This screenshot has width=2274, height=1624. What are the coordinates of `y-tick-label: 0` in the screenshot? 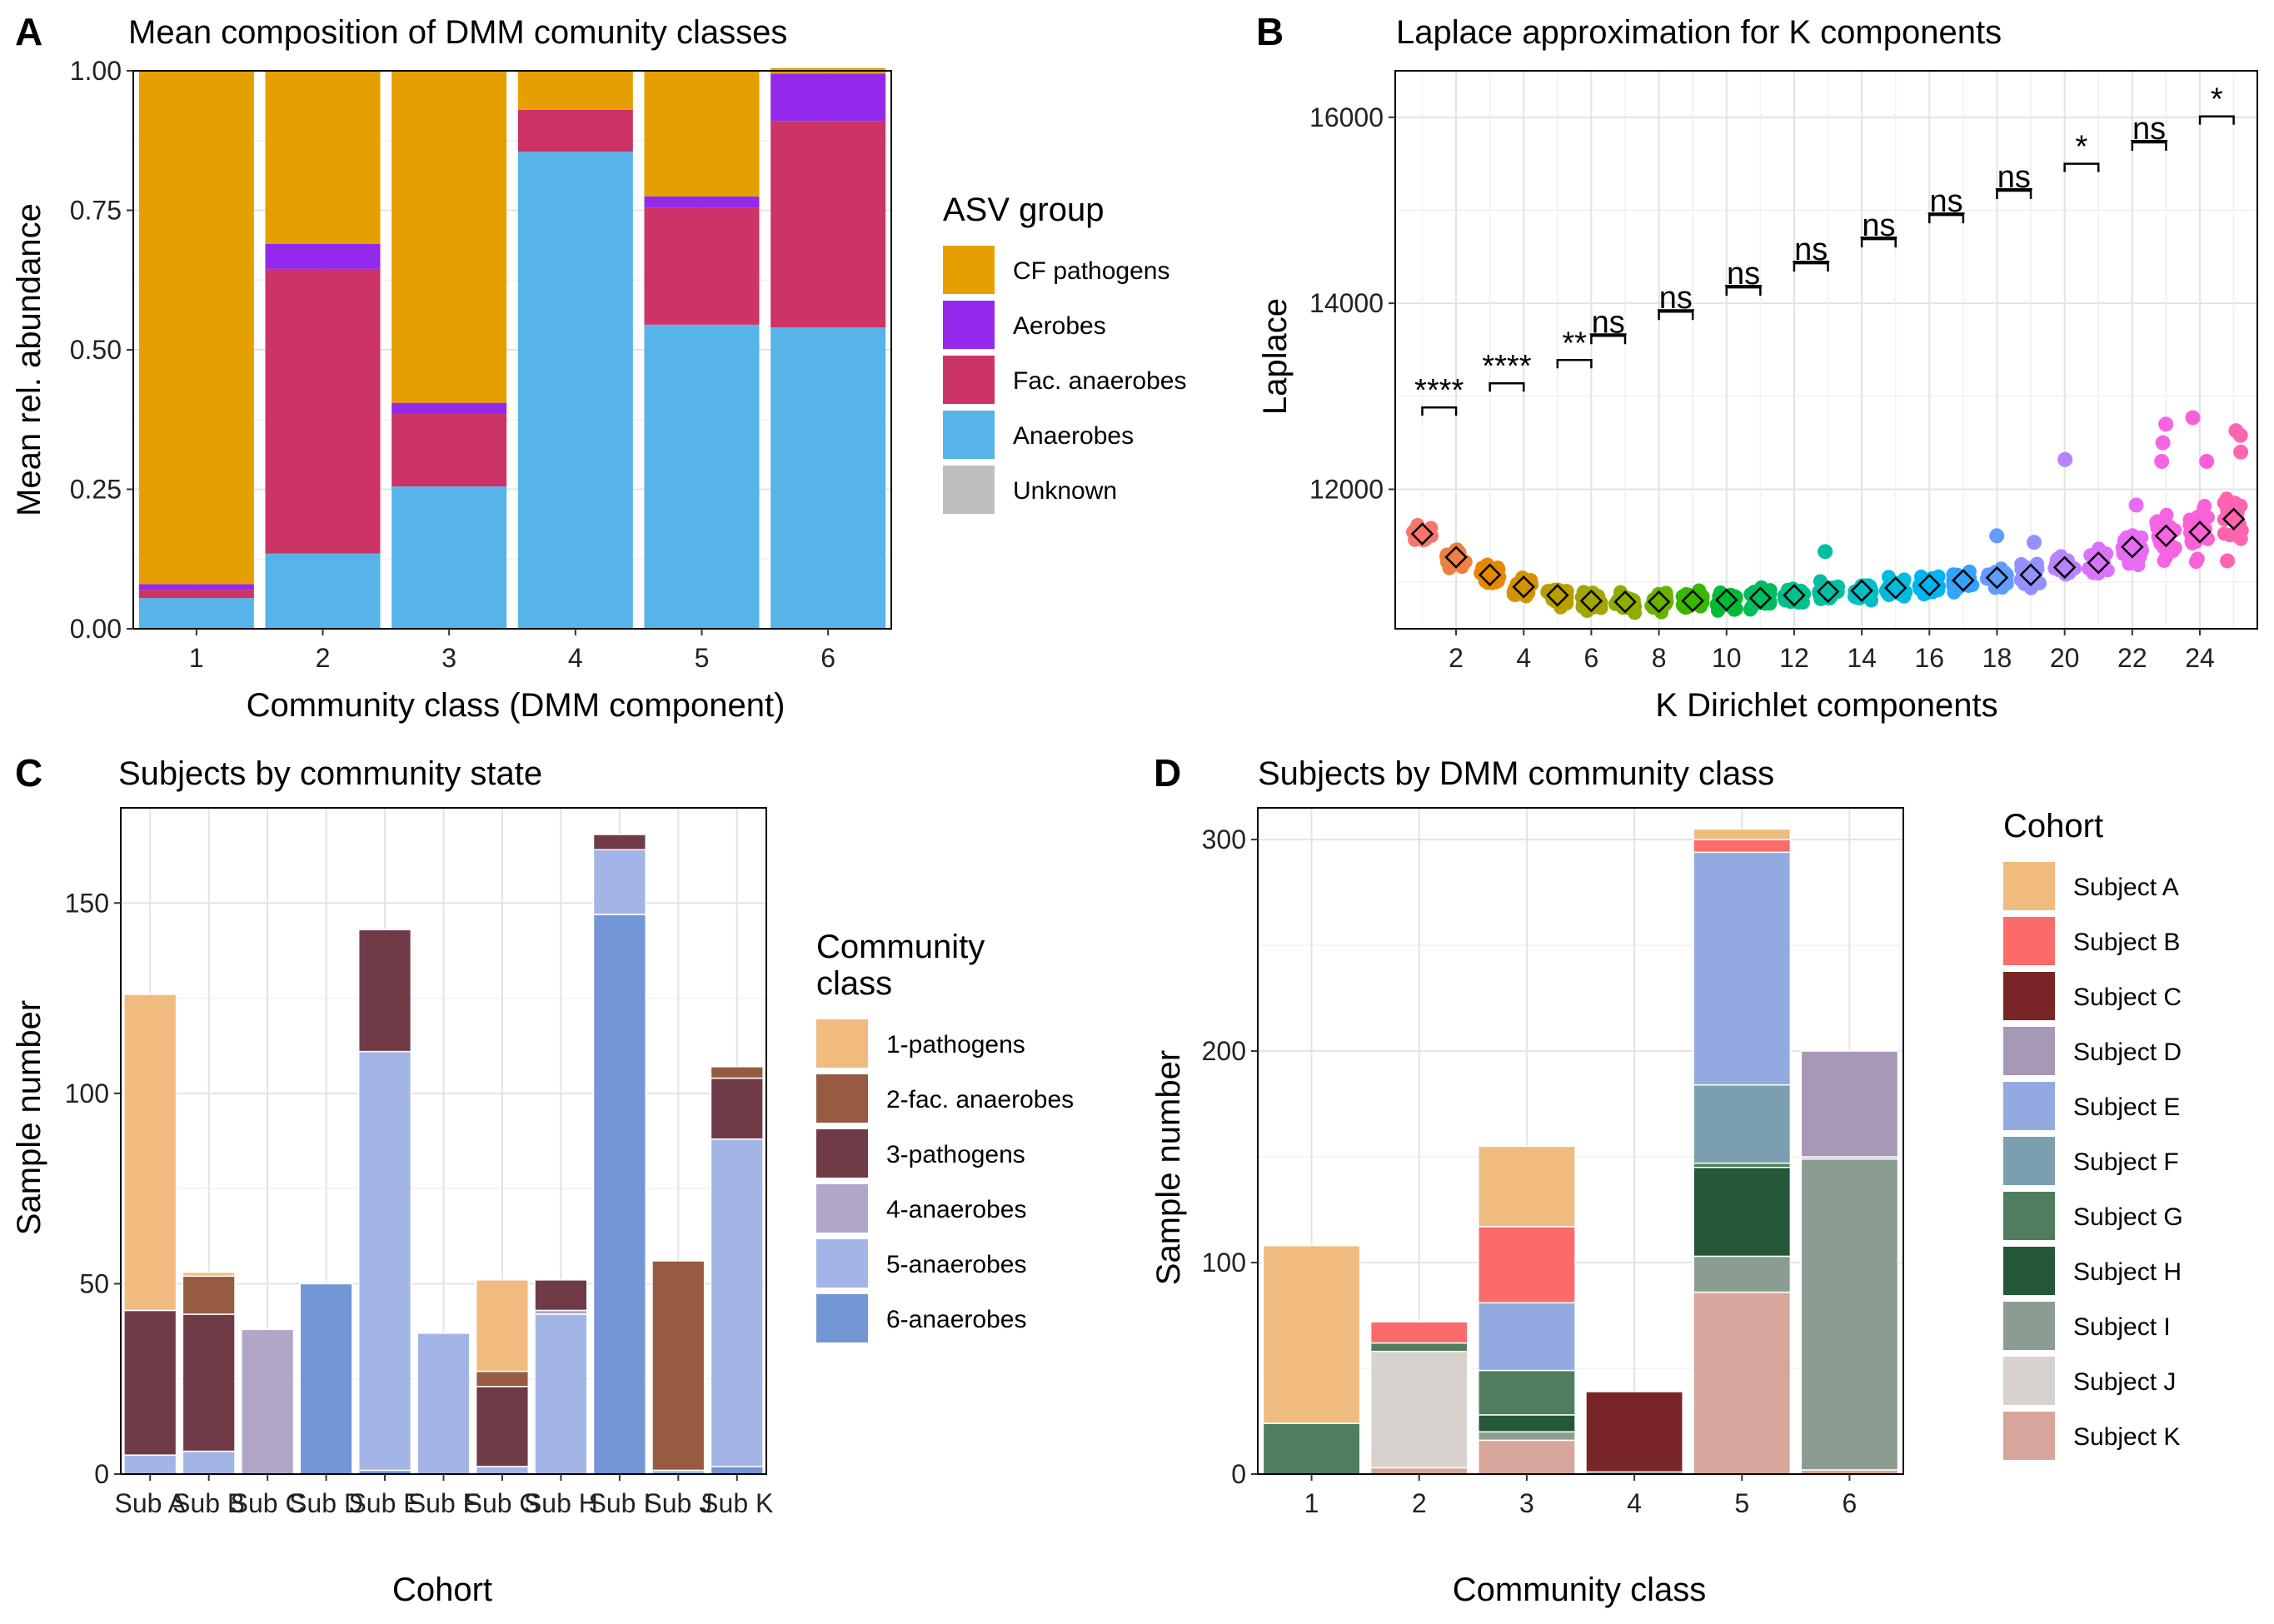 It's located at (101, 1474).